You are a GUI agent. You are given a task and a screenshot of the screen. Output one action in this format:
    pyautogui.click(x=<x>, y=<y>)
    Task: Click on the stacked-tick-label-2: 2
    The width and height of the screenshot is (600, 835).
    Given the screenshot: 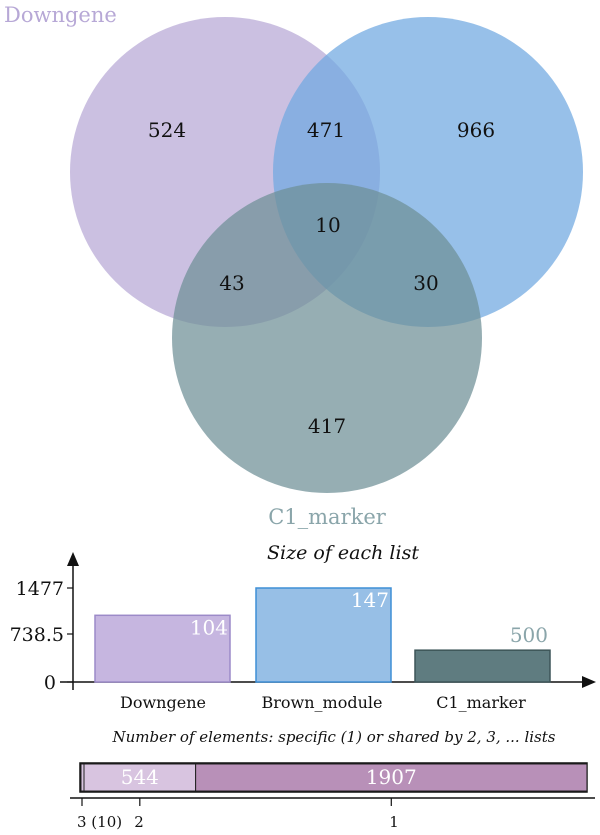 What is the action you would take?
    pyautogui.click(x=139, y=822)
    